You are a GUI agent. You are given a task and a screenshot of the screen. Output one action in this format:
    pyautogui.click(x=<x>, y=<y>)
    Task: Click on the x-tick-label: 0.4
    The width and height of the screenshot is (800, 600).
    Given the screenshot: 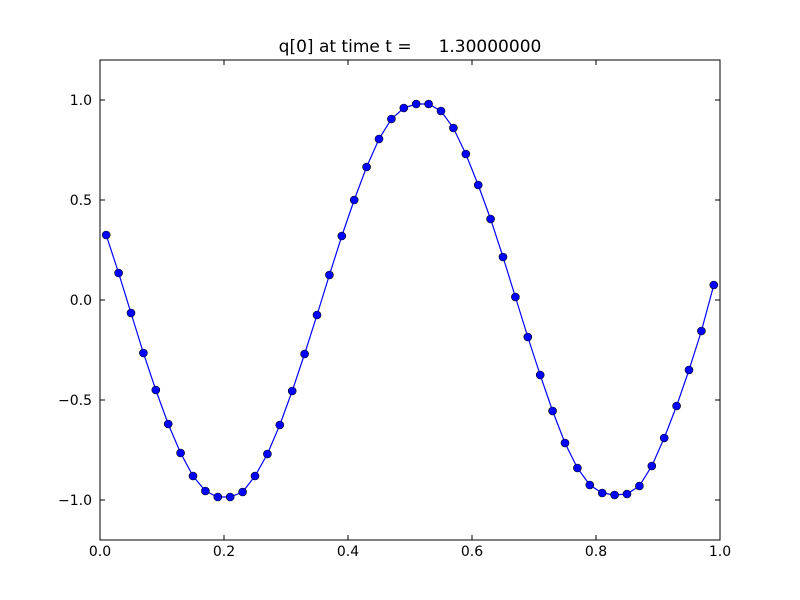 What is the action you would take?
    pyautogui.click(x=348, y=552)
    